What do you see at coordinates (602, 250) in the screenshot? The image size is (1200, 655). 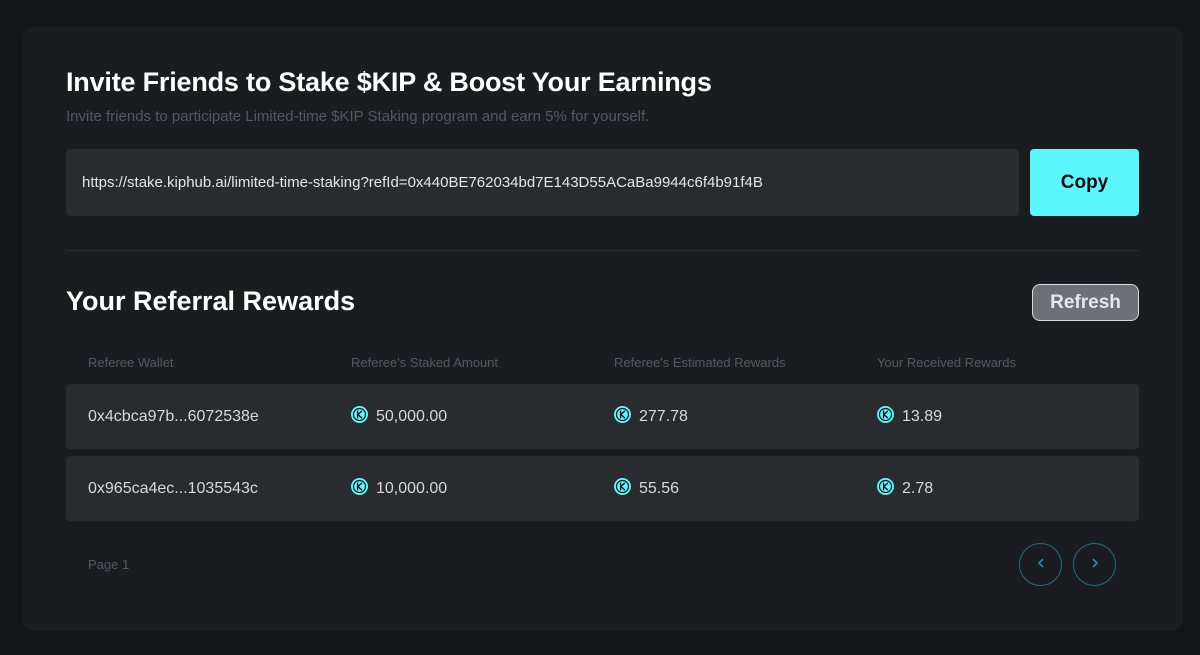 I see `section-divider` at bounding box center [602, 250].